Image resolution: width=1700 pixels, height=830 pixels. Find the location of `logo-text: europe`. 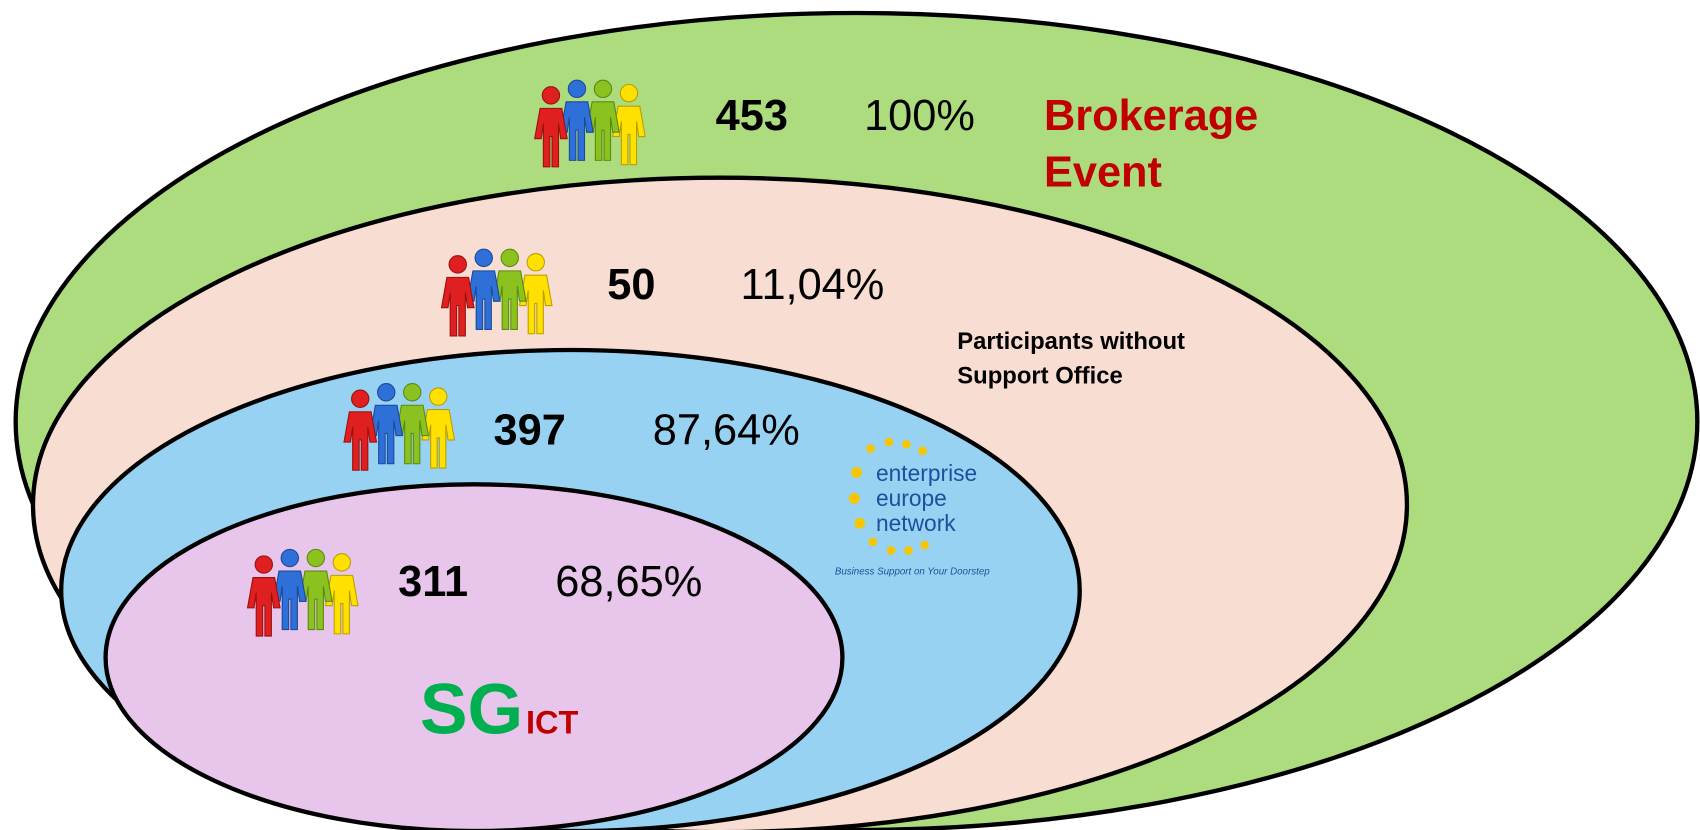

logo-text: europe is located at coordinates (911, 498).